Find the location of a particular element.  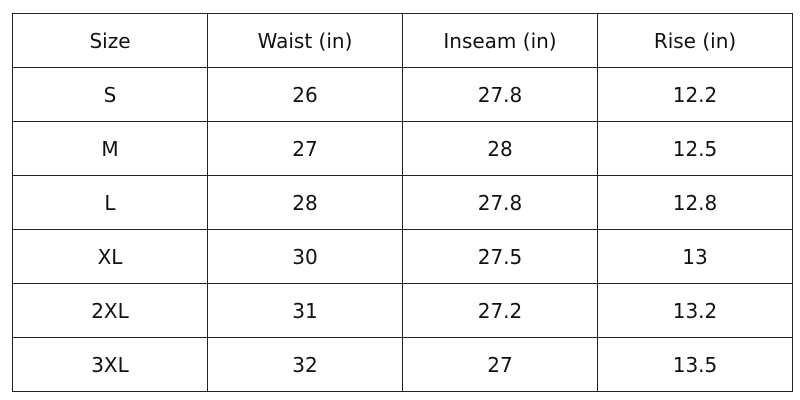

table-row: M 27 28 12.5 is located at coordinates (402, 148).